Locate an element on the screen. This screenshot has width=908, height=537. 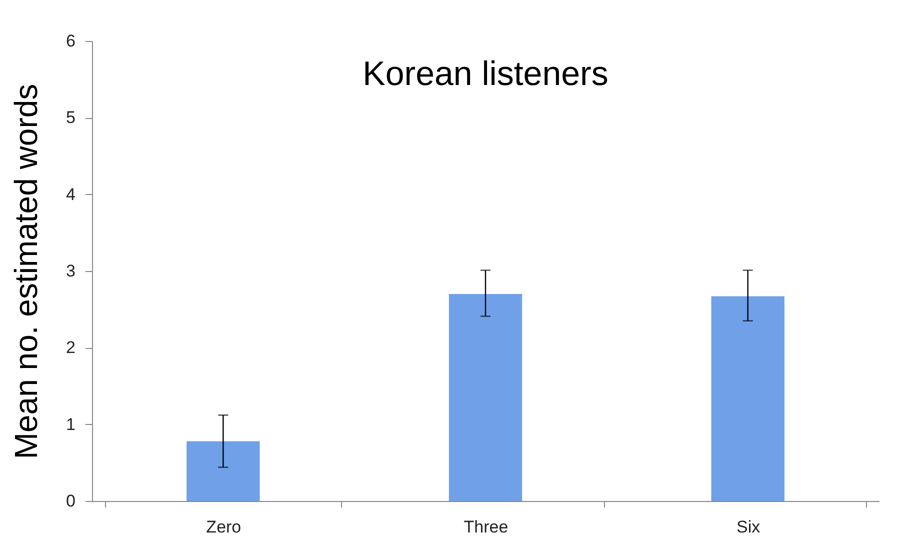
y-tick-label: 3 is located at coordinates (71, 271).